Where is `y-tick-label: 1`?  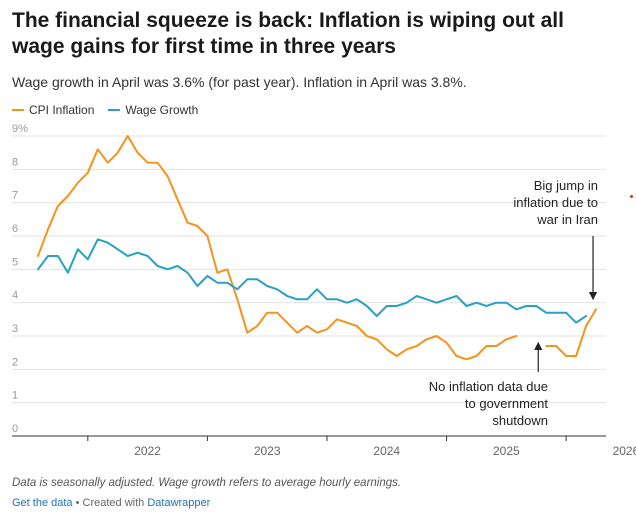 y-tick-label: 1 is located at coordinates (15, 396).